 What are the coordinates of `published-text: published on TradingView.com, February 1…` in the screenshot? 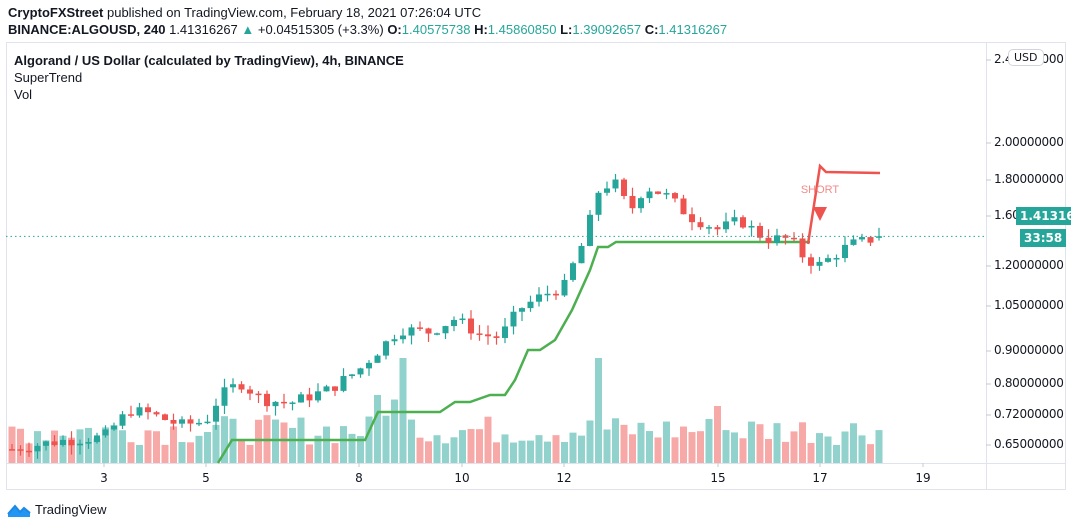 It's located at (294, 12).